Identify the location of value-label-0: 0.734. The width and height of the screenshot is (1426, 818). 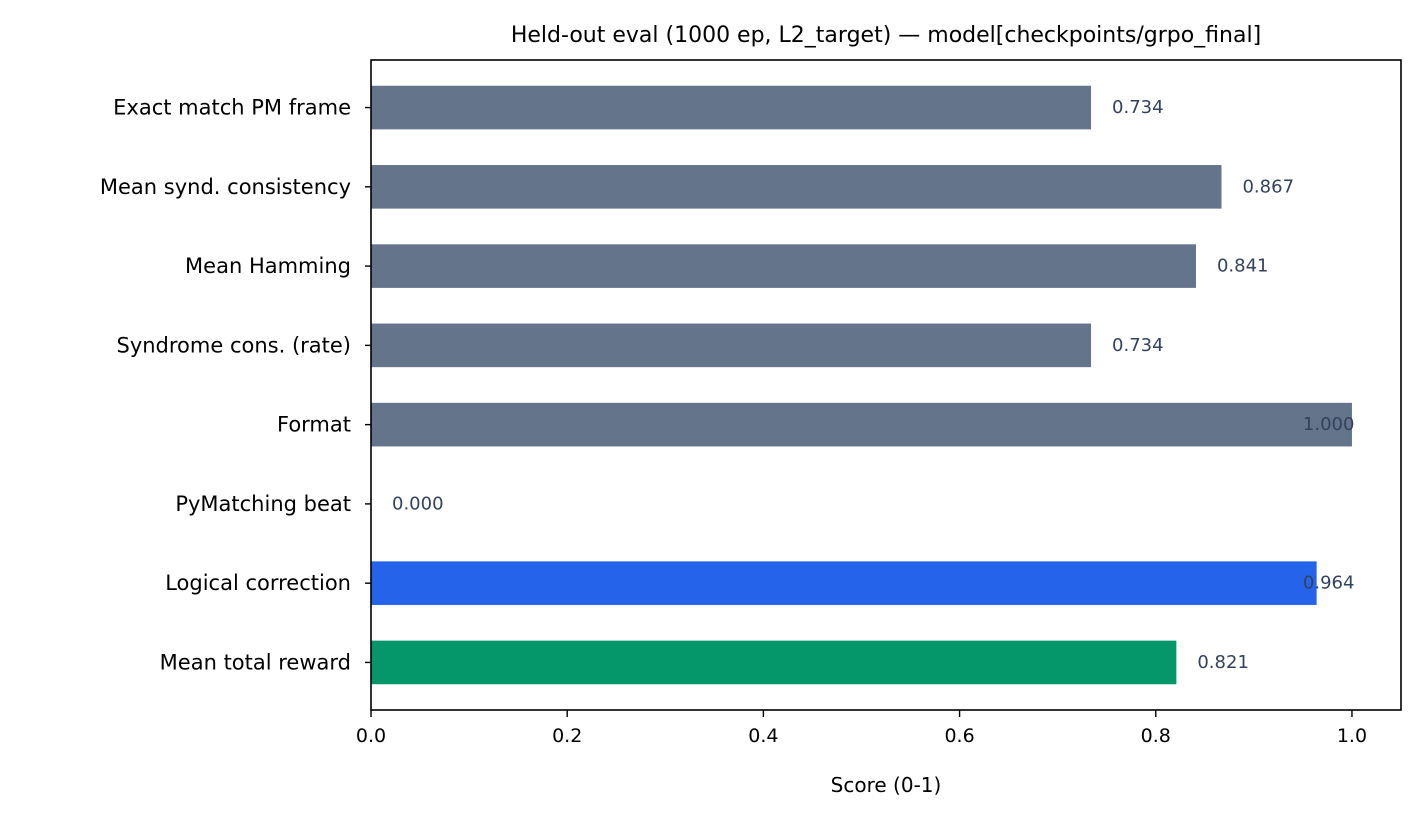
(1138, 107).